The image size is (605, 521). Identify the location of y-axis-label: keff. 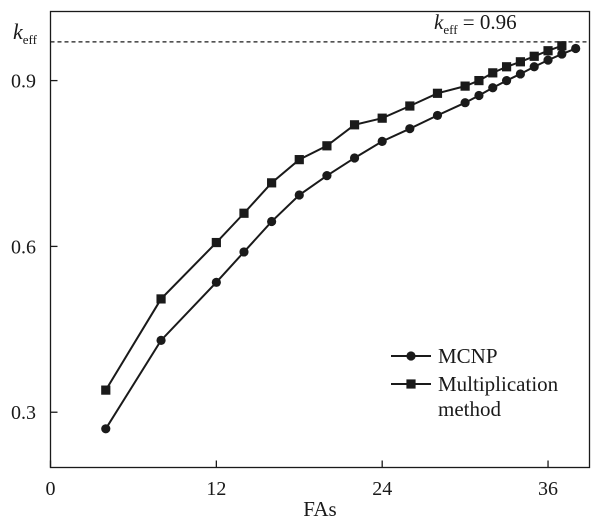
(25, 33).